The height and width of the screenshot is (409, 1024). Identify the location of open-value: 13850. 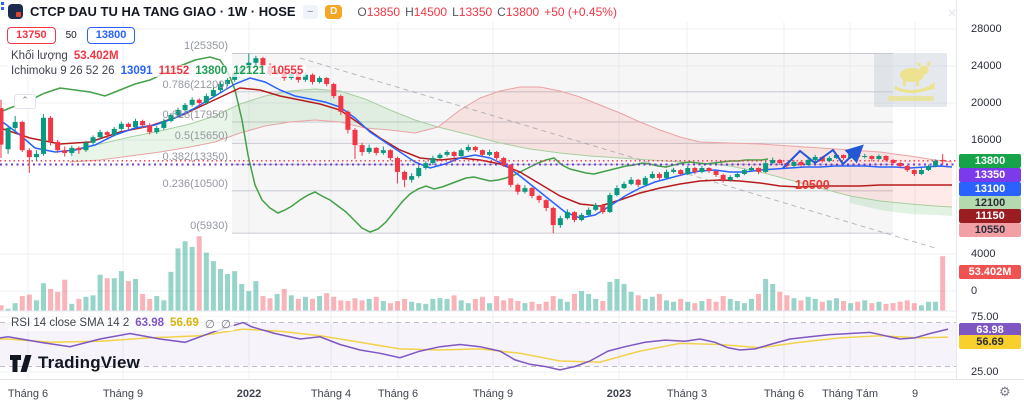
(383, 11).